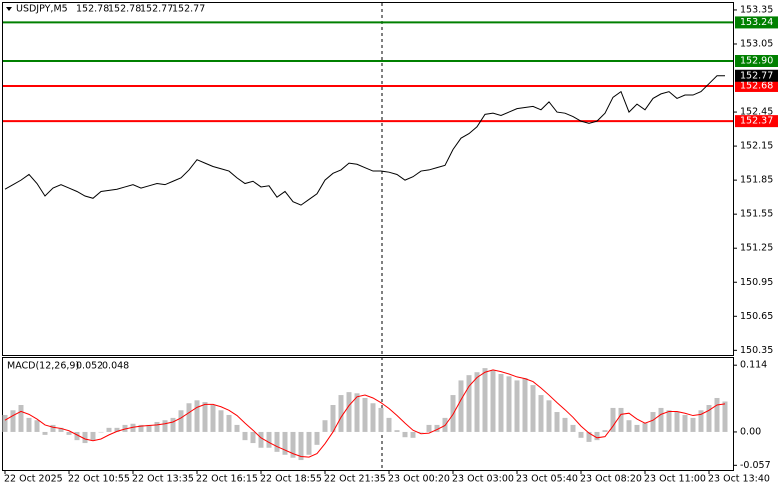  I want to click on last-price-label: 152.77, so click(756, 75).